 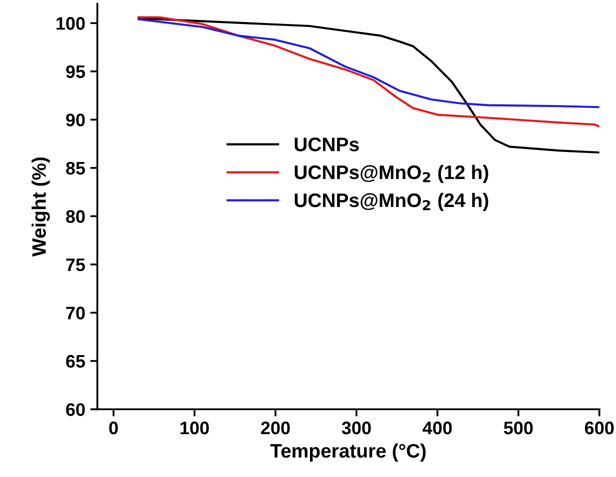 I want to click on legend-label: UCNPs, so click(x=326, y=145).